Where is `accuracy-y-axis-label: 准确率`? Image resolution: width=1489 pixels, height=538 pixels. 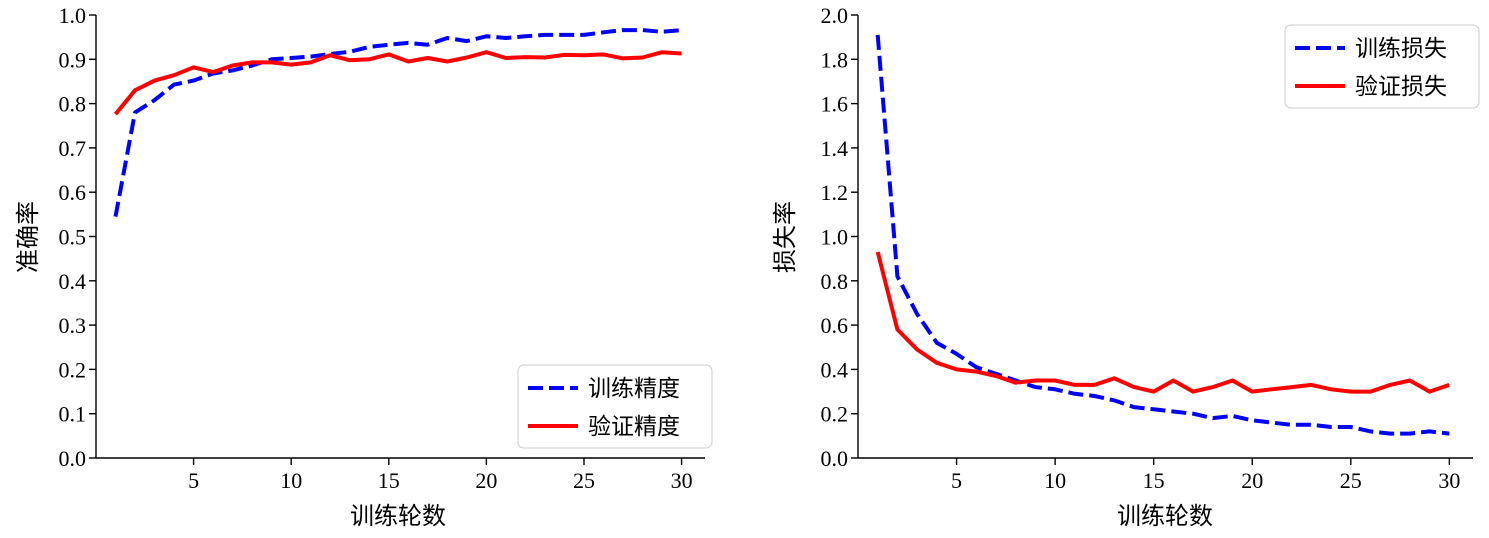
accuracy-y-axis-label: 准确率 is located at coordinates (28, 237).